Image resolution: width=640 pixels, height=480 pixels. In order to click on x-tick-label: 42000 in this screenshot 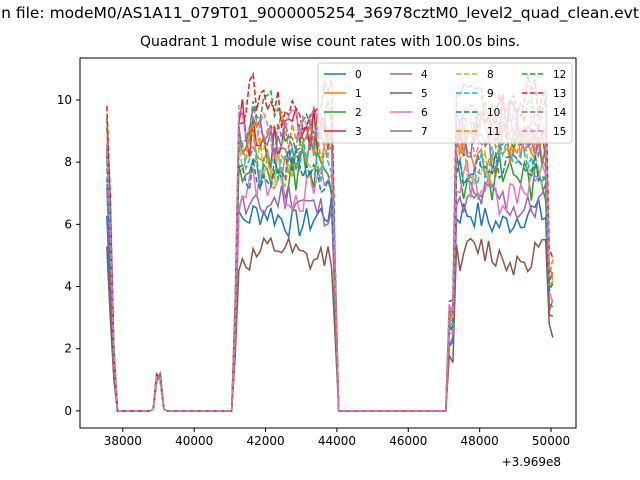, I will do `click(265, 441)`.